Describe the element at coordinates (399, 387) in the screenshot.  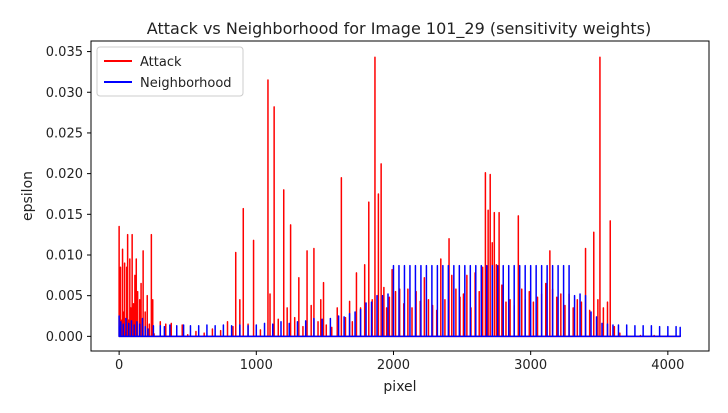
I see `x-axis-label: pixel` at that location.